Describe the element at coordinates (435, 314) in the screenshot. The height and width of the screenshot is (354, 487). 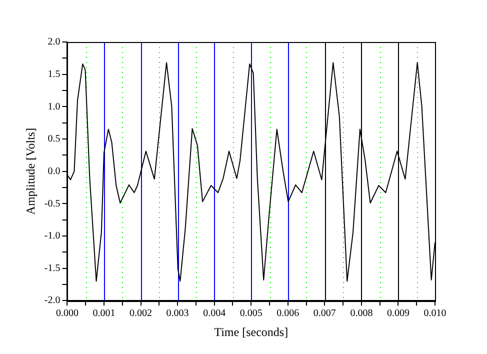
I see `x-tick-label: 0.010` at that location.